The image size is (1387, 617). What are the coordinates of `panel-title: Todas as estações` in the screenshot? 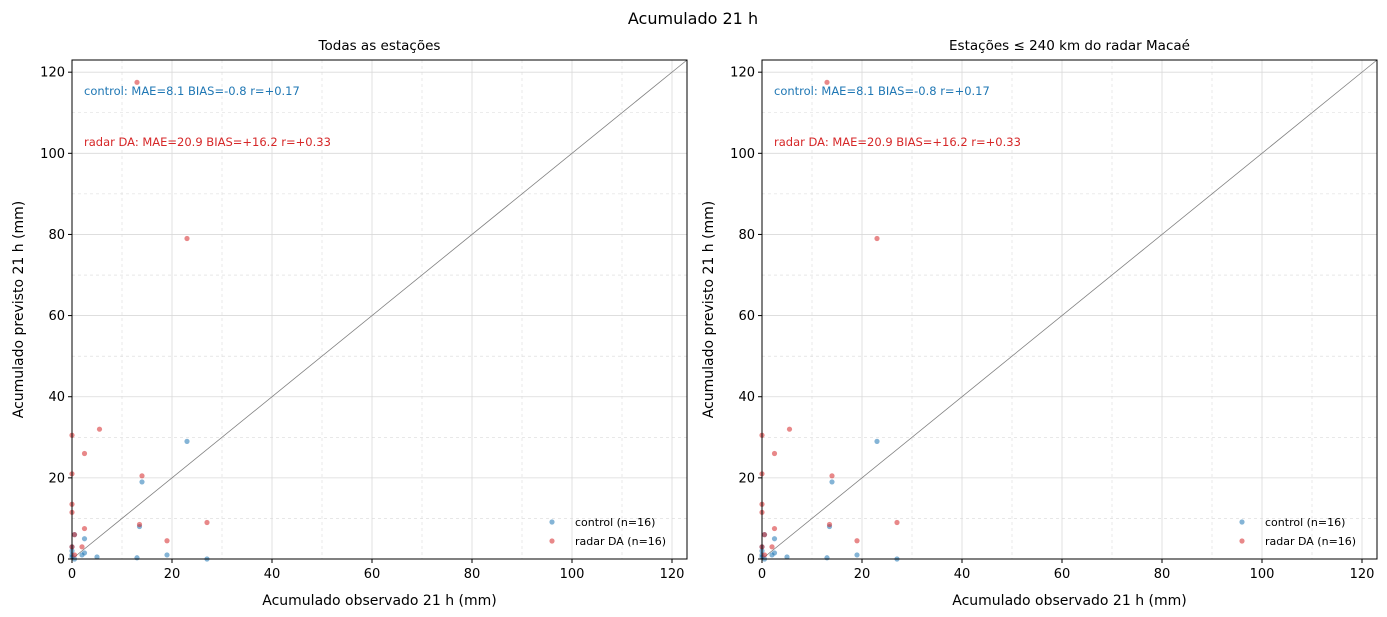 It's located at (379, 46).